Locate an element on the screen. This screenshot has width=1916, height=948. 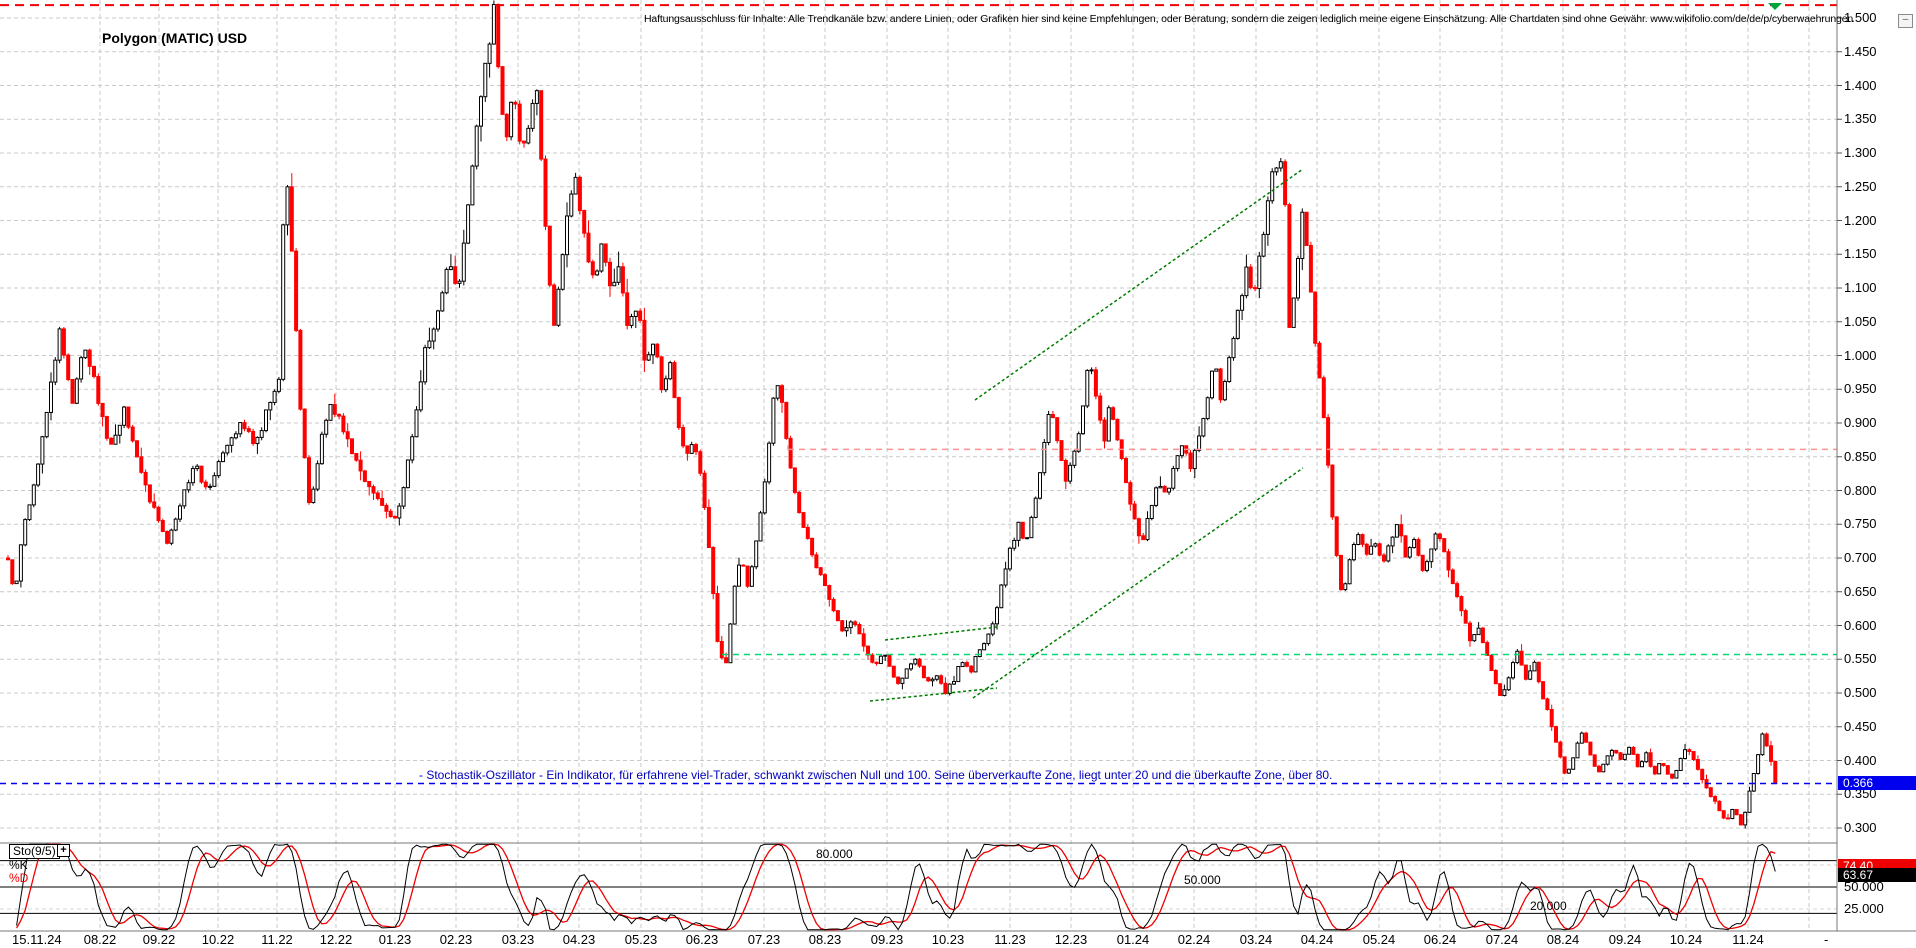
date-axis-label: 06.23 is located at coordinates (702, 939).